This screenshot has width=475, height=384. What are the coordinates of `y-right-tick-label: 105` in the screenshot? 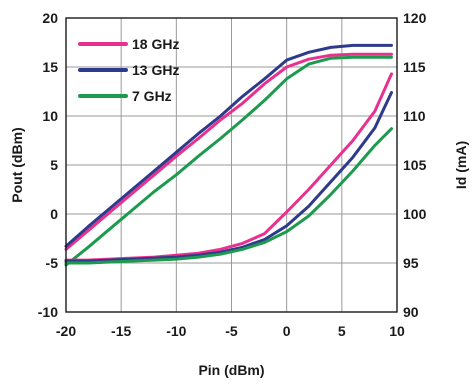 It's located at (415, 165).